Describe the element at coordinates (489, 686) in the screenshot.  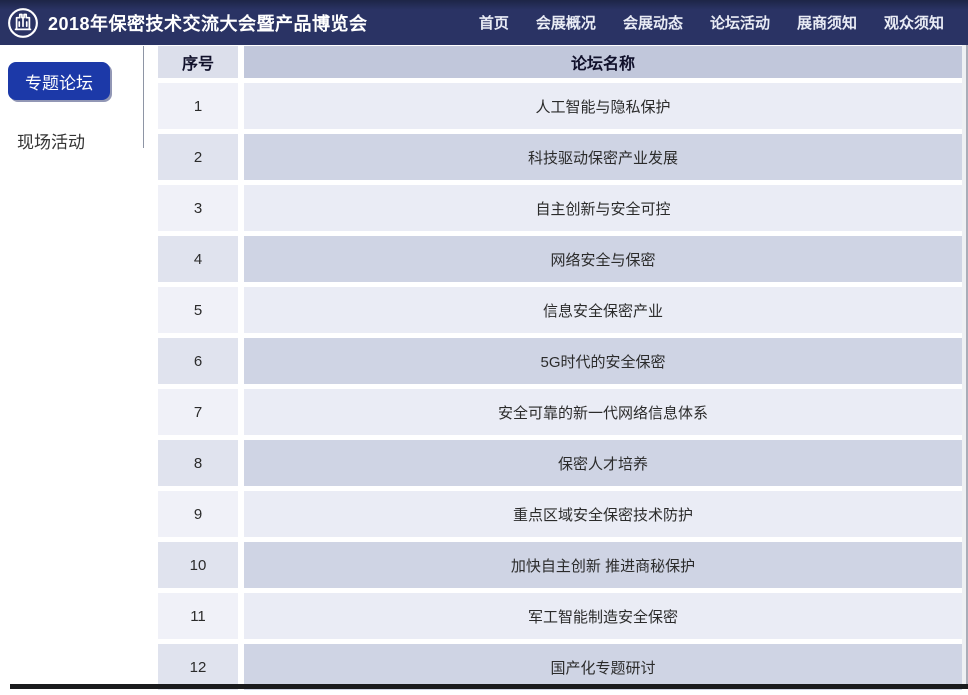
I see `bottom-edge-bar` at that location.